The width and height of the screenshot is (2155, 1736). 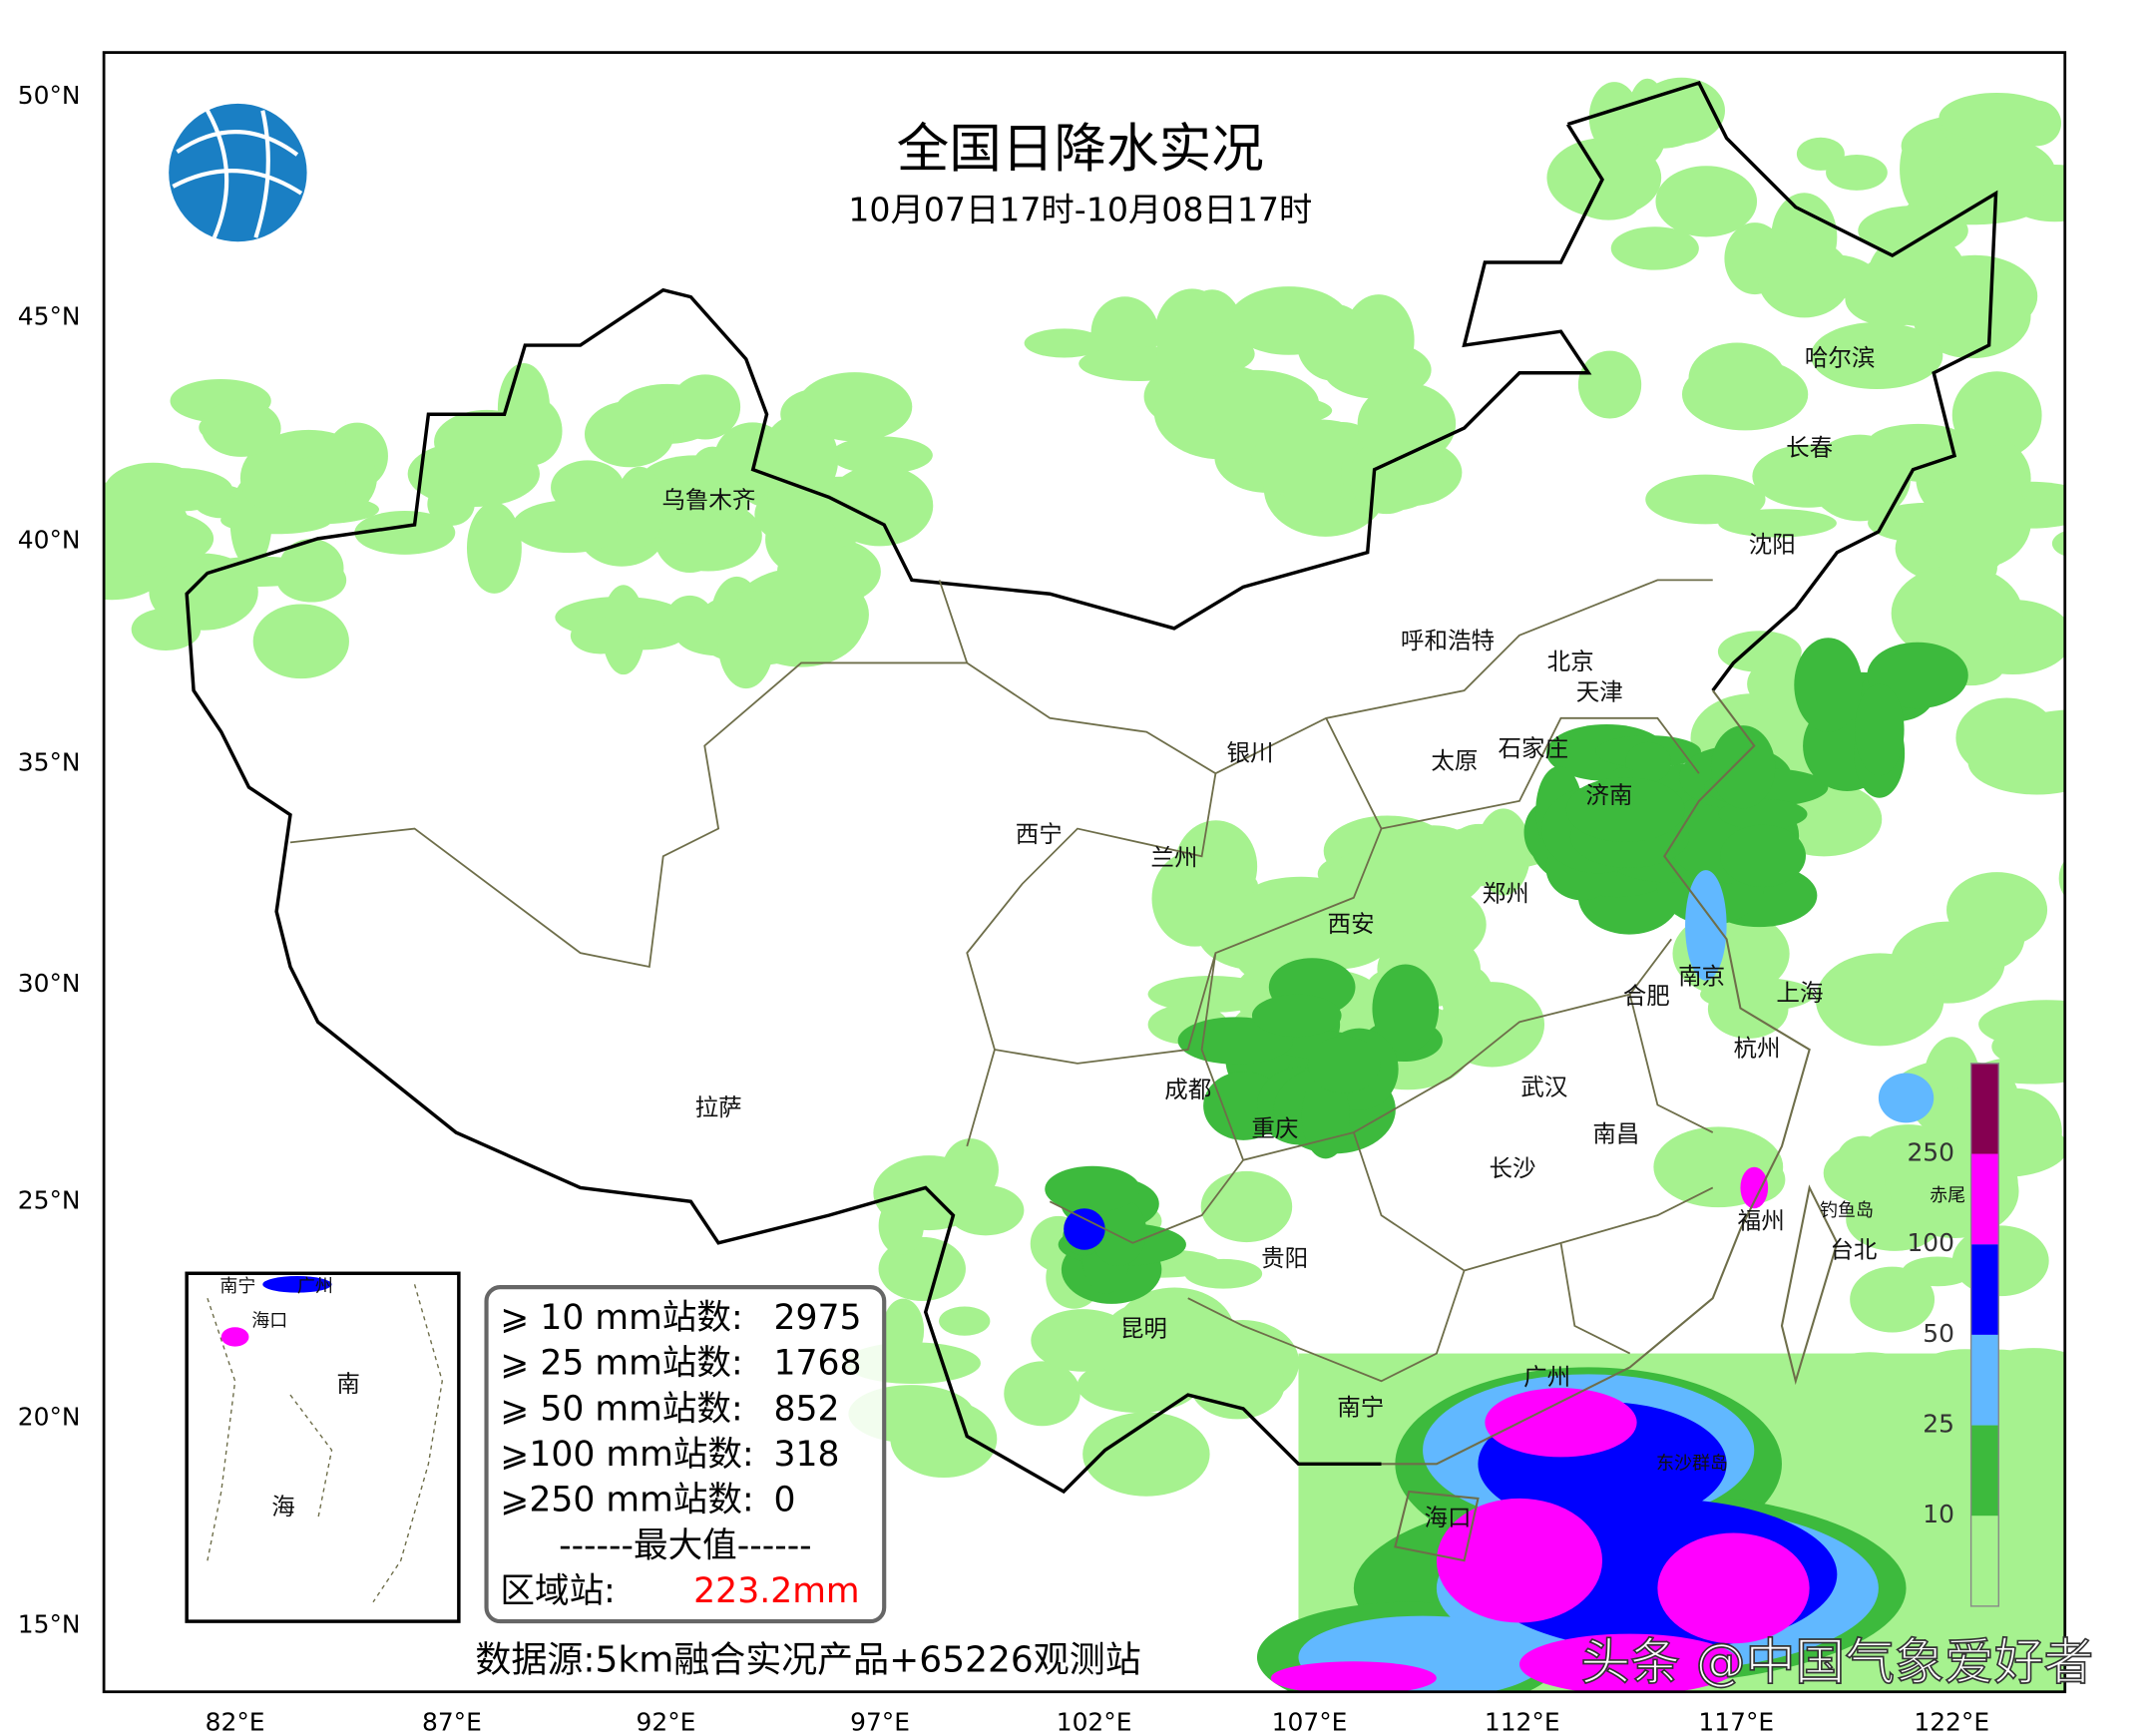 What do you see at coordinates (283, 1506) in the screenshot?
I see `inset-label: 海` at bounding box center [283, 1506].